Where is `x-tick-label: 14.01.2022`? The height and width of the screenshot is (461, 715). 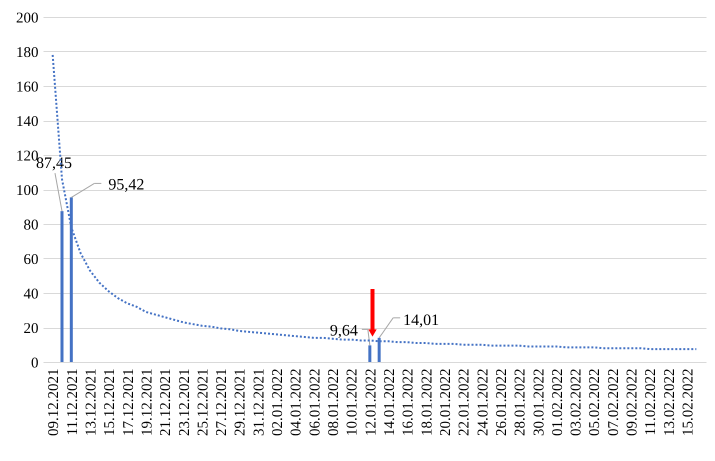 x-tick-label: 14.01.2022 is located at coordinates (390, 402).